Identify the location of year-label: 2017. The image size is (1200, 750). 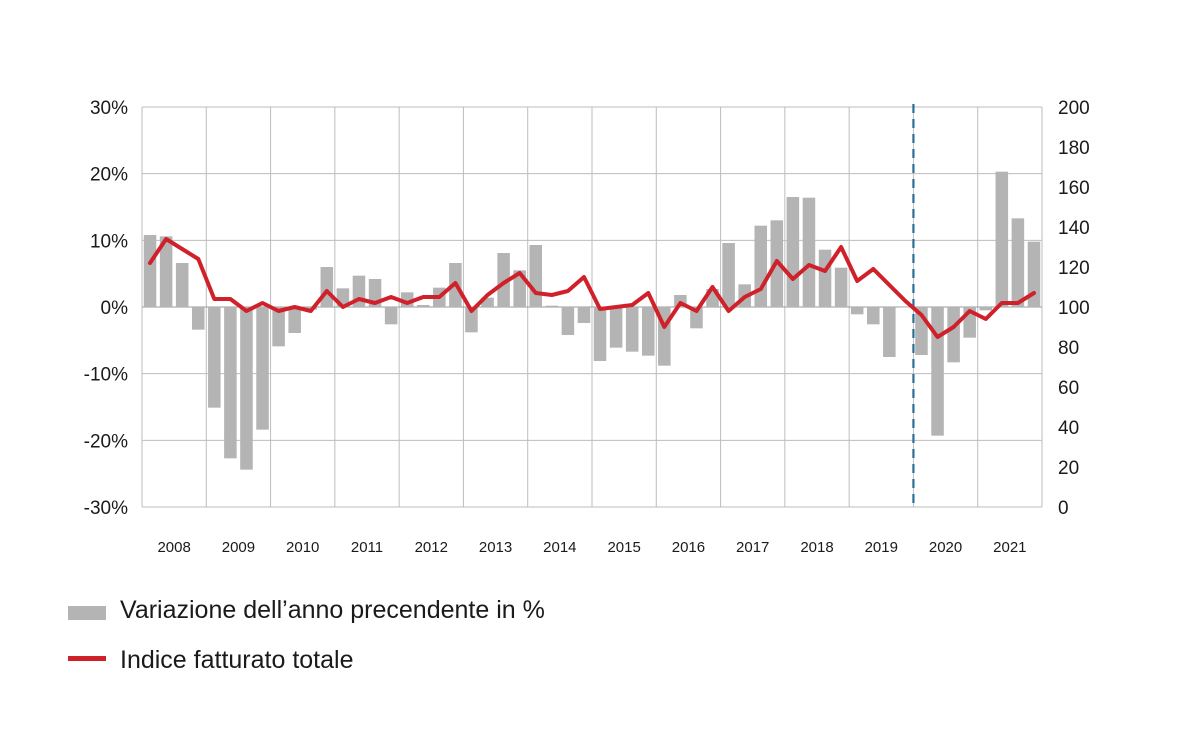
(752, 547).